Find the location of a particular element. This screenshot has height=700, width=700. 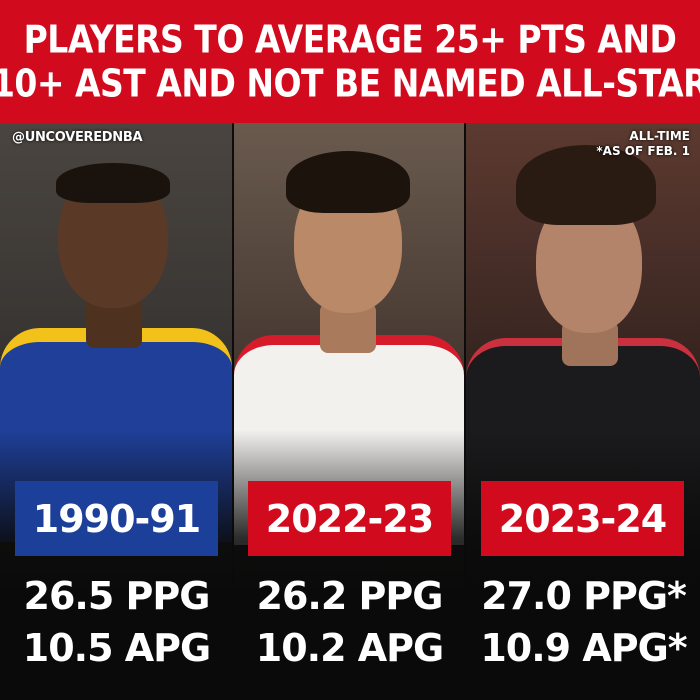

title-line-1: PLAYERS TO AVERAGE 25+ PTS AND is located at coordinates (350, 39).